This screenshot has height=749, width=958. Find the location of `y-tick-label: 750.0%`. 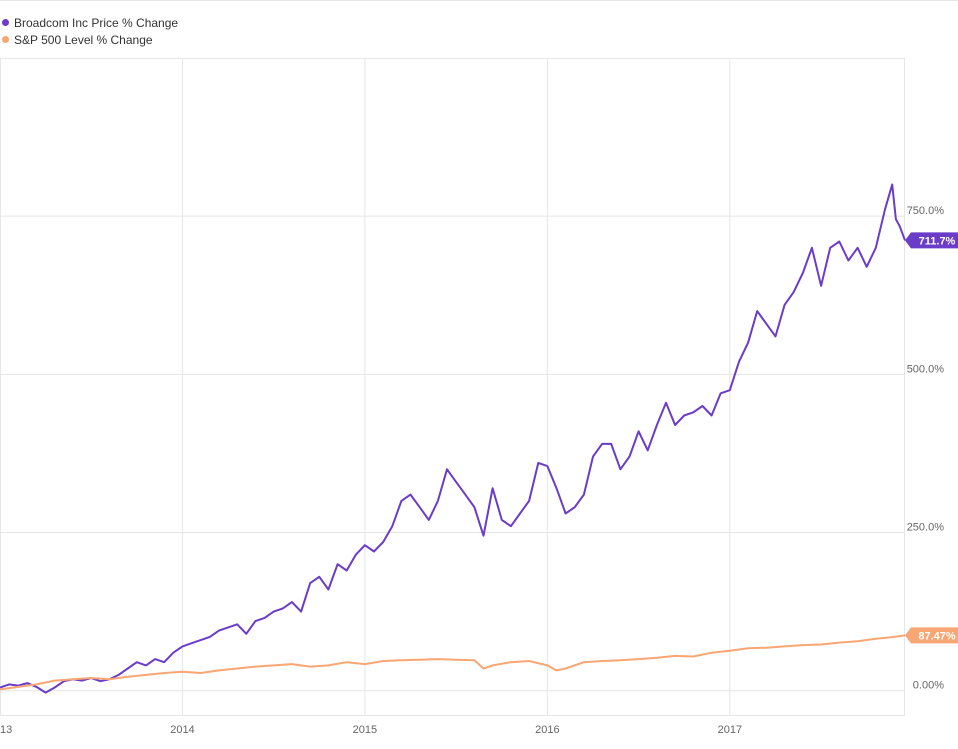

y-tick-label: 750.0% is located at coordinates (926, 211).